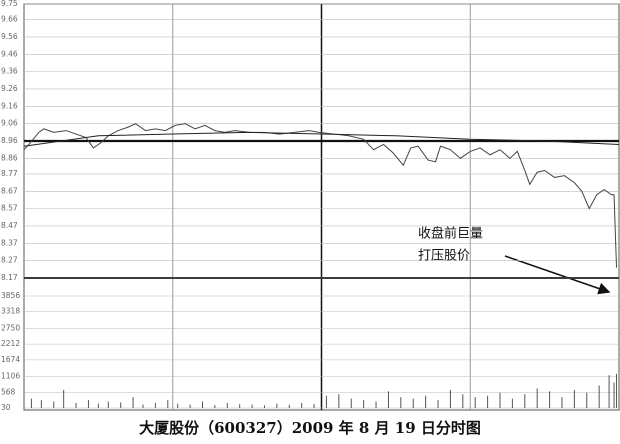  Describe the element at coordinates (310, 428) in the screenshot. I see `chart-title: 大厦股份（600327）2009 年 8 月 19 日分时图` at that location.